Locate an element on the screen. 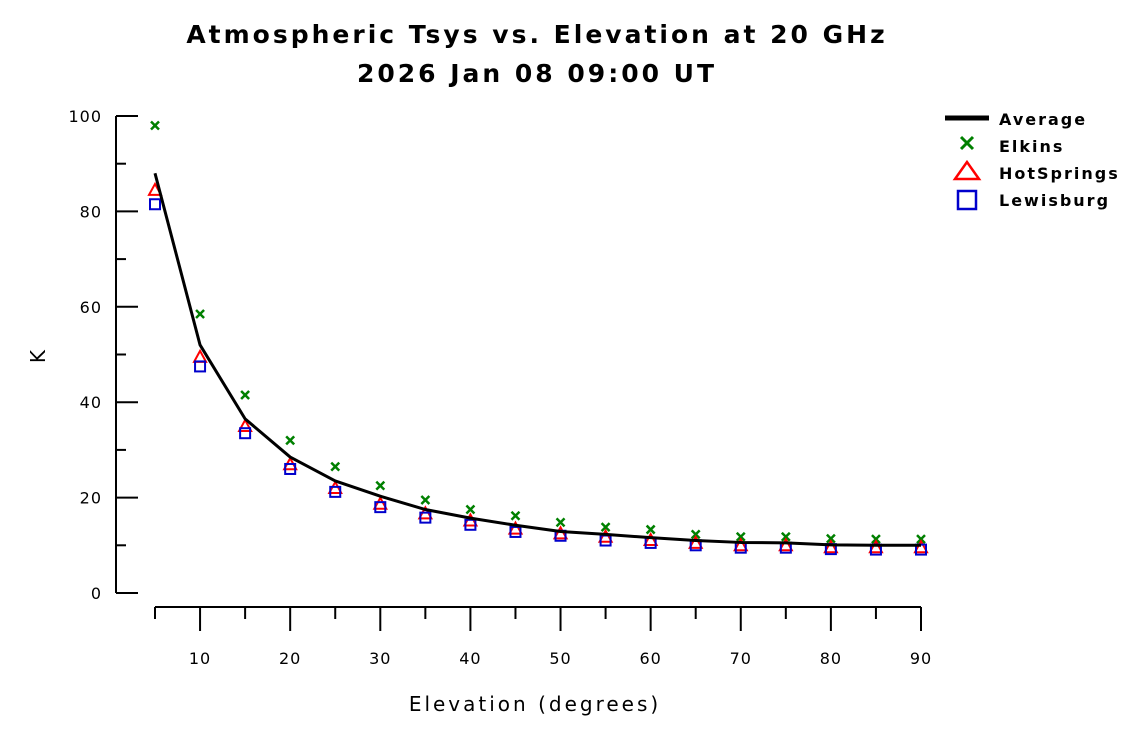 The image size is (1125, 731). x-tick-label: 20 is located at coordinates (290, 658).